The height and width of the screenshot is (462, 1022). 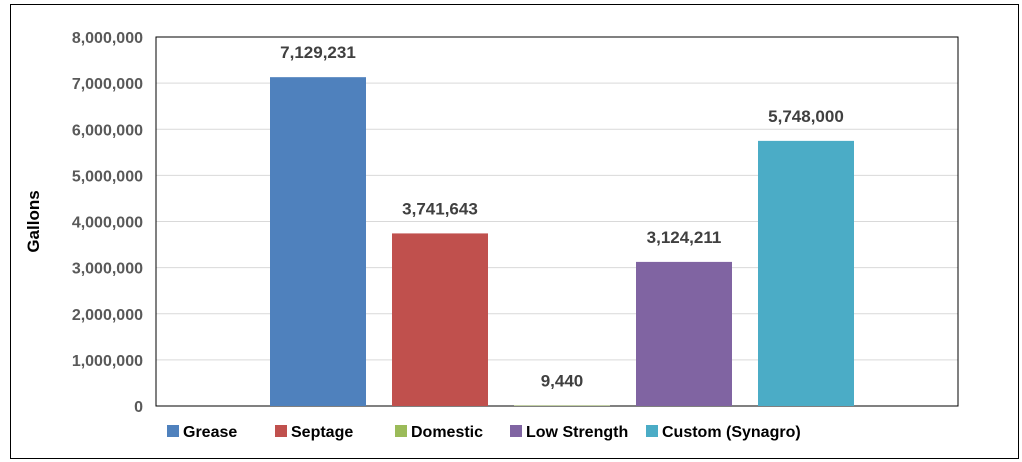 I want to click on legend-label: Low Strength, so click(x=577, y=432).